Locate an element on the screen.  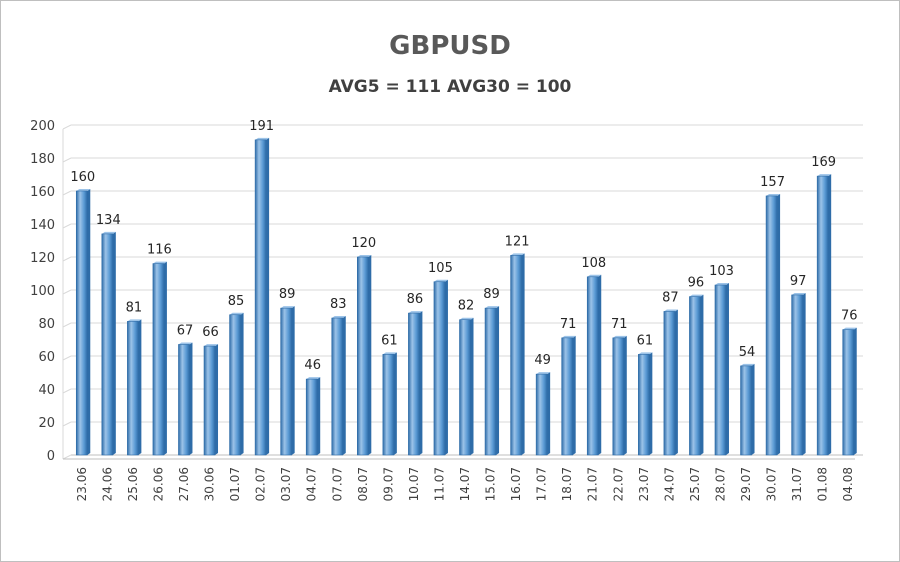
data-label: 86 is located at coordinates (415, 299).